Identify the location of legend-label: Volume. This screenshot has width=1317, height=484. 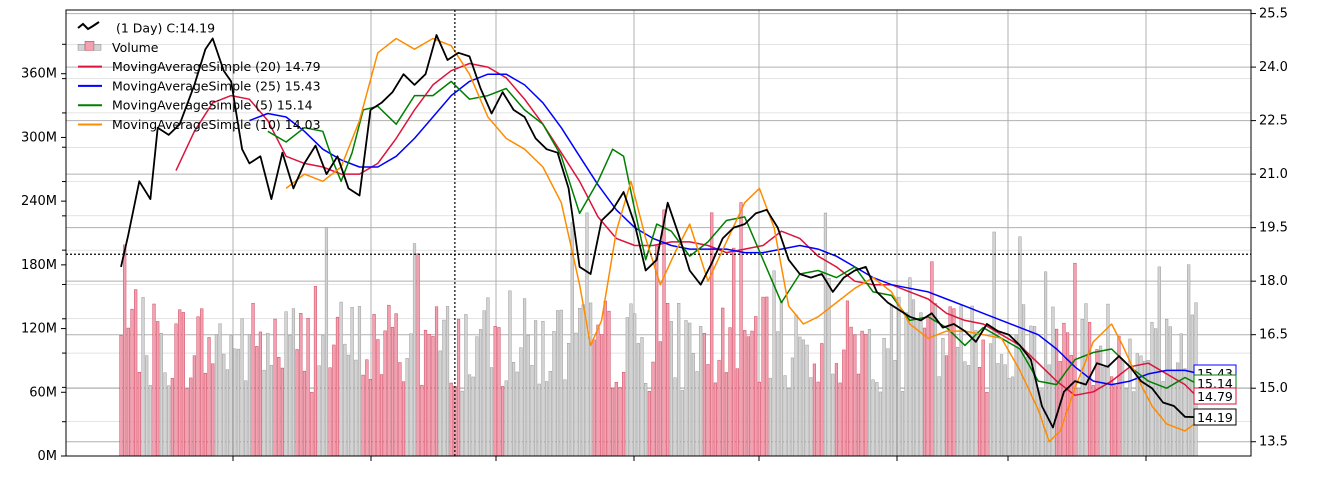
(135, 47).